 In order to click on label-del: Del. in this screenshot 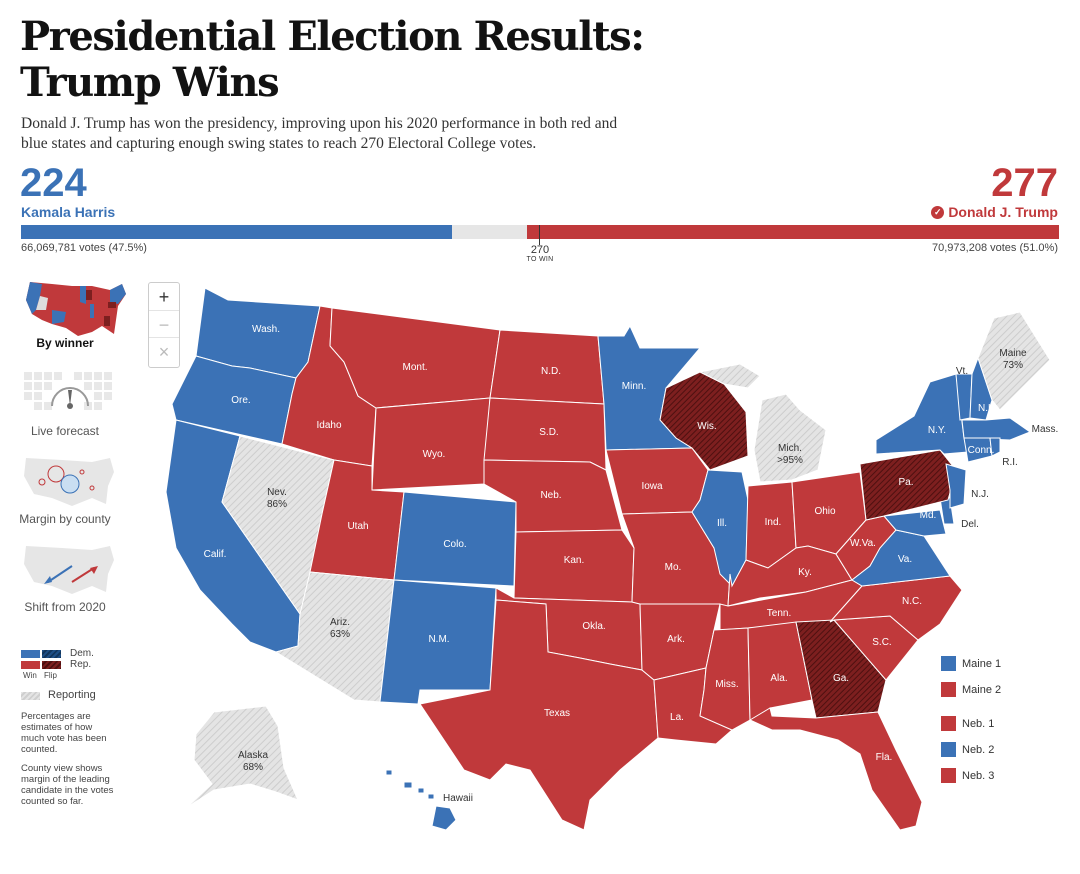, I will do `click(970, 524)`.